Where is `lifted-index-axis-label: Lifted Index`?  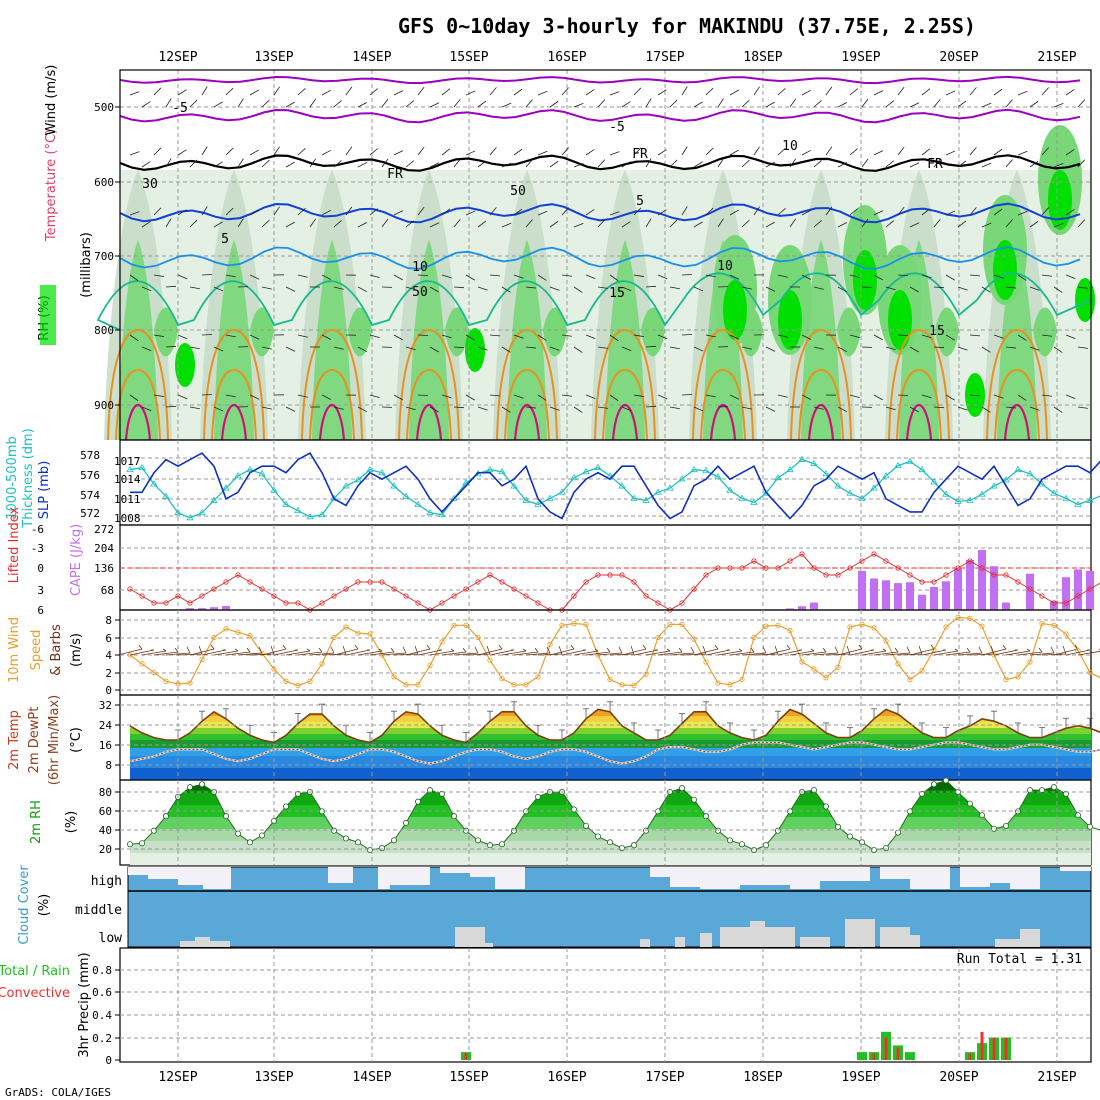 lifted-index-axis-label: Lifted Index is located at coordinates (14, 544).